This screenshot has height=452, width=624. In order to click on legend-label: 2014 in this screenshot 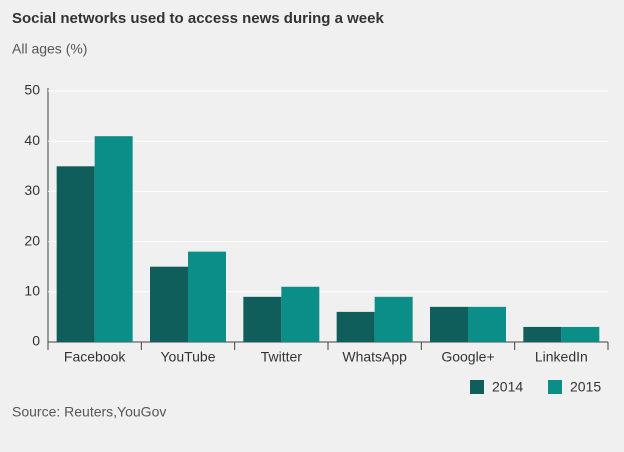, I will do `click(507, 387)`.